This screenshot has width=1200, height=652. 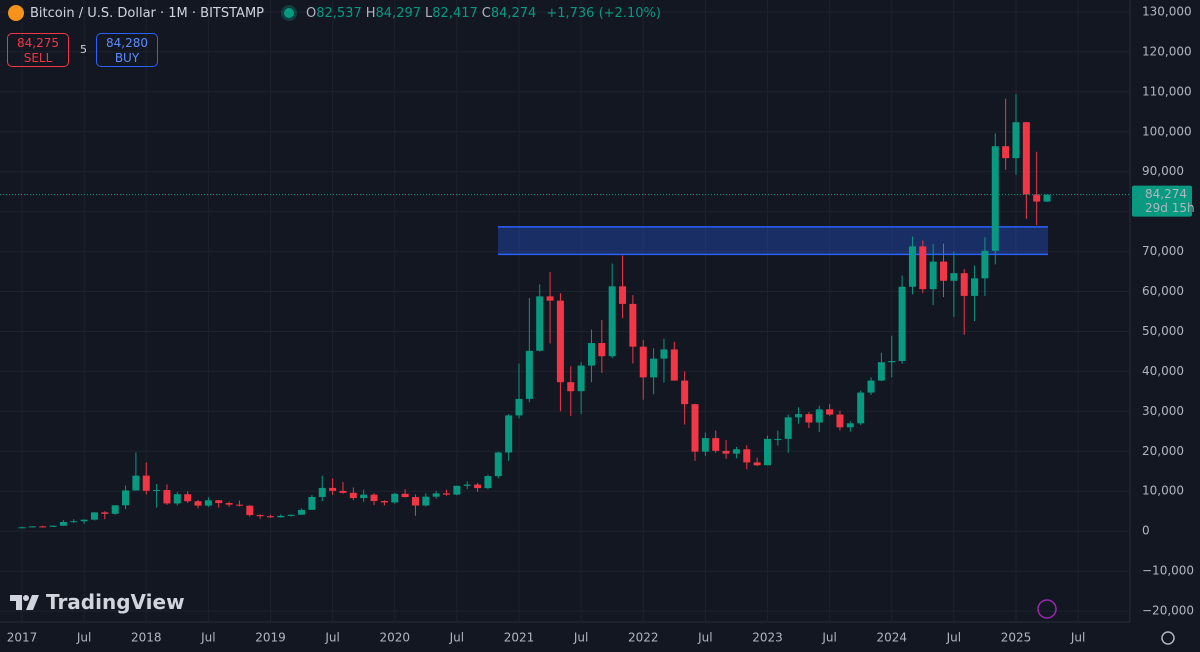 I want to click on buy-label: BUY, so click(x=127, y=58).